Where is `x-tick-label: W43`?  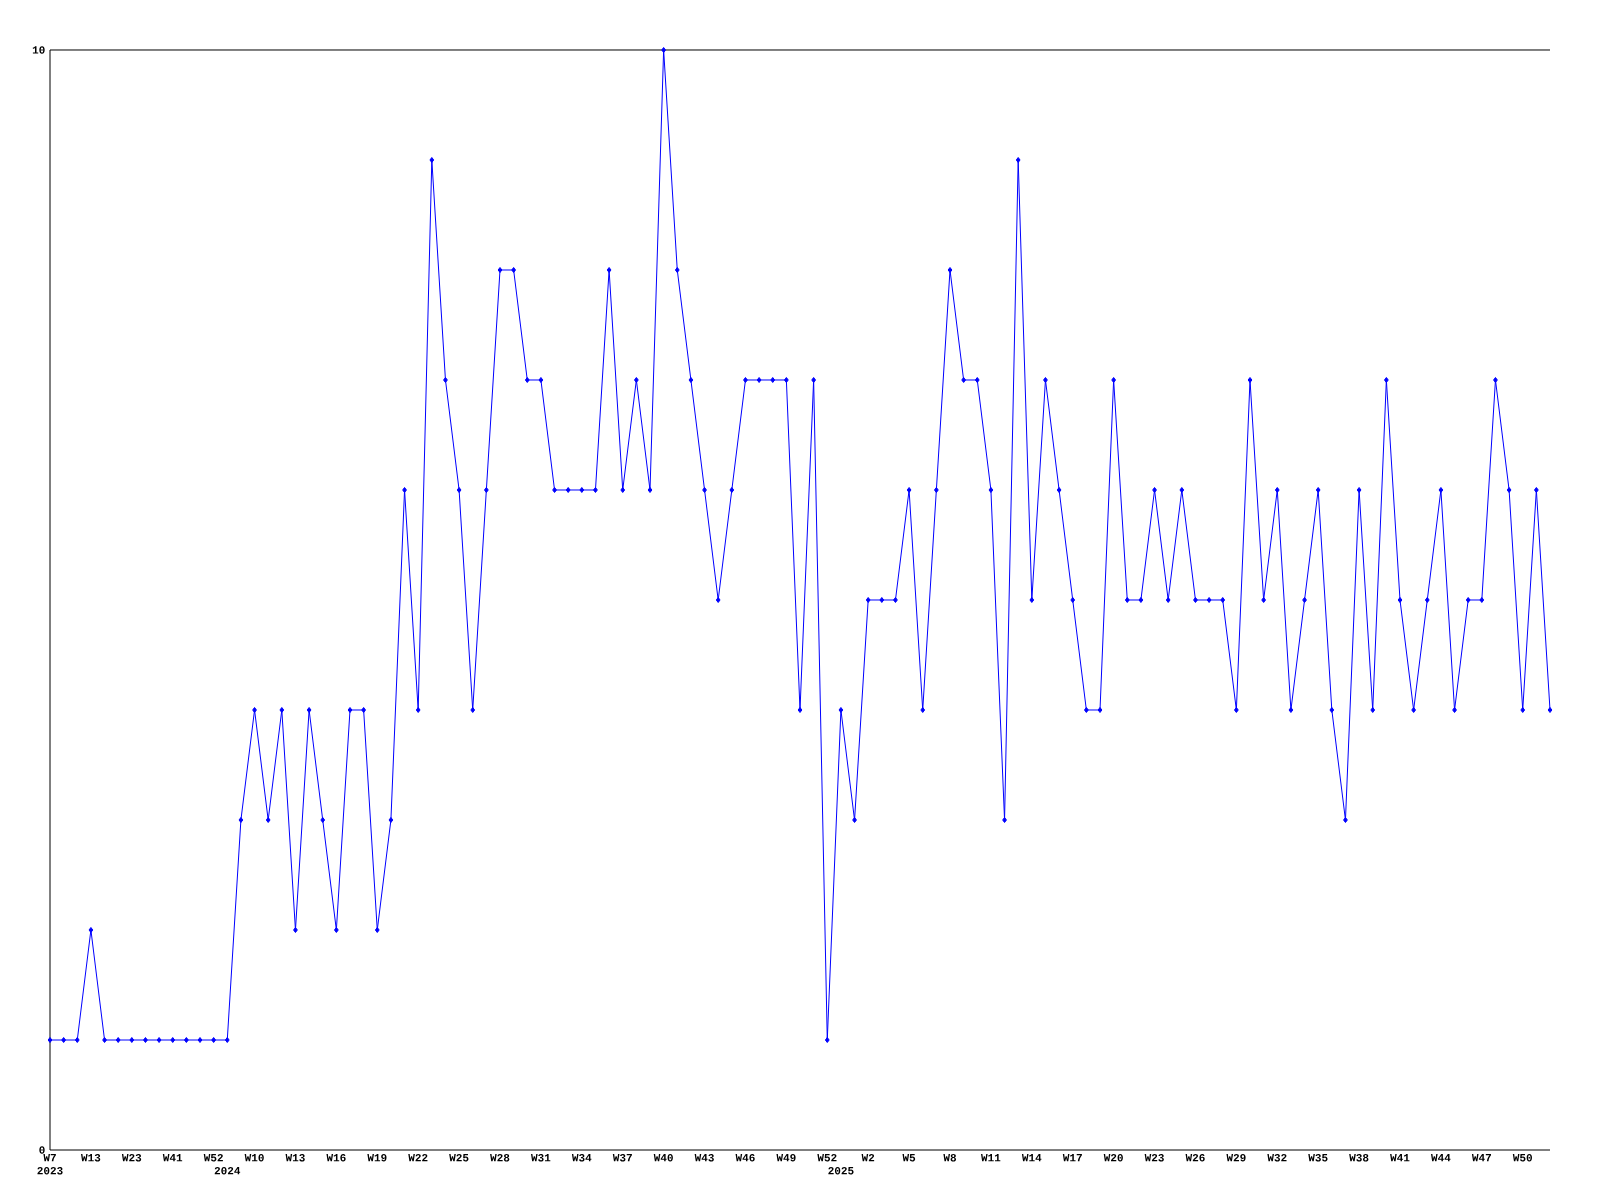 x-tick-label: W43 is located at coordinates (704, 1158).